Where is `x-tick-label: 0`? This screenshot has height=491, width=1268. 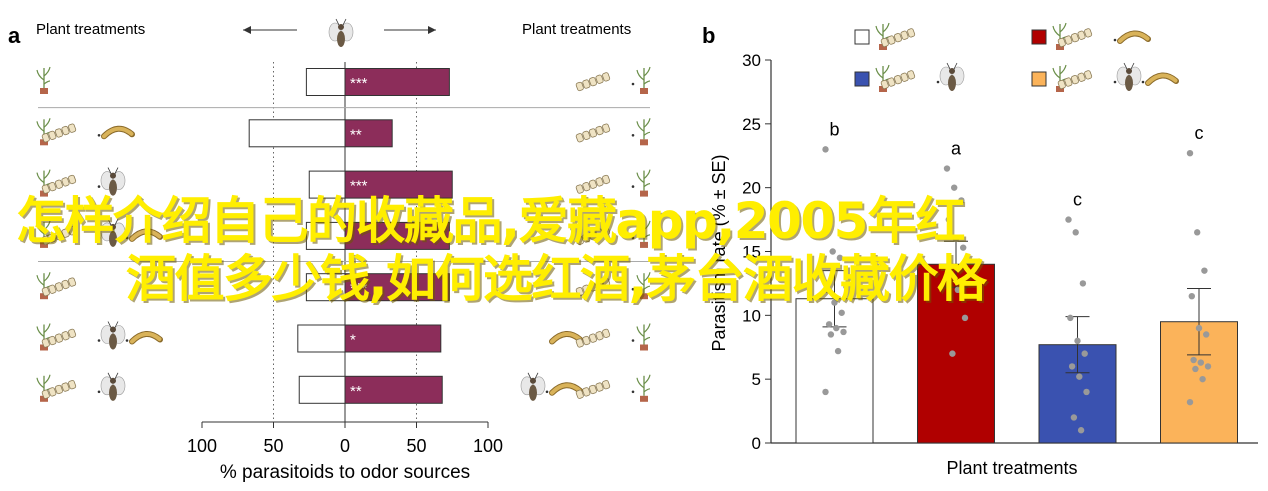 x-tick-label: 0 is located at coordinates (345, 446).